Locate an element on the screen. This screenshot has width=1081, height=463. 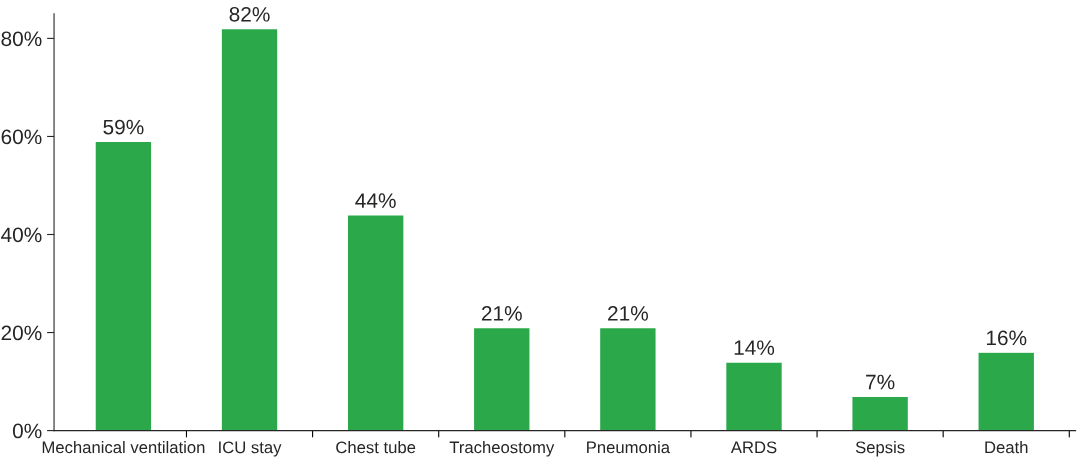
y-tick-label: 80% is located at coordinates (21, 39).